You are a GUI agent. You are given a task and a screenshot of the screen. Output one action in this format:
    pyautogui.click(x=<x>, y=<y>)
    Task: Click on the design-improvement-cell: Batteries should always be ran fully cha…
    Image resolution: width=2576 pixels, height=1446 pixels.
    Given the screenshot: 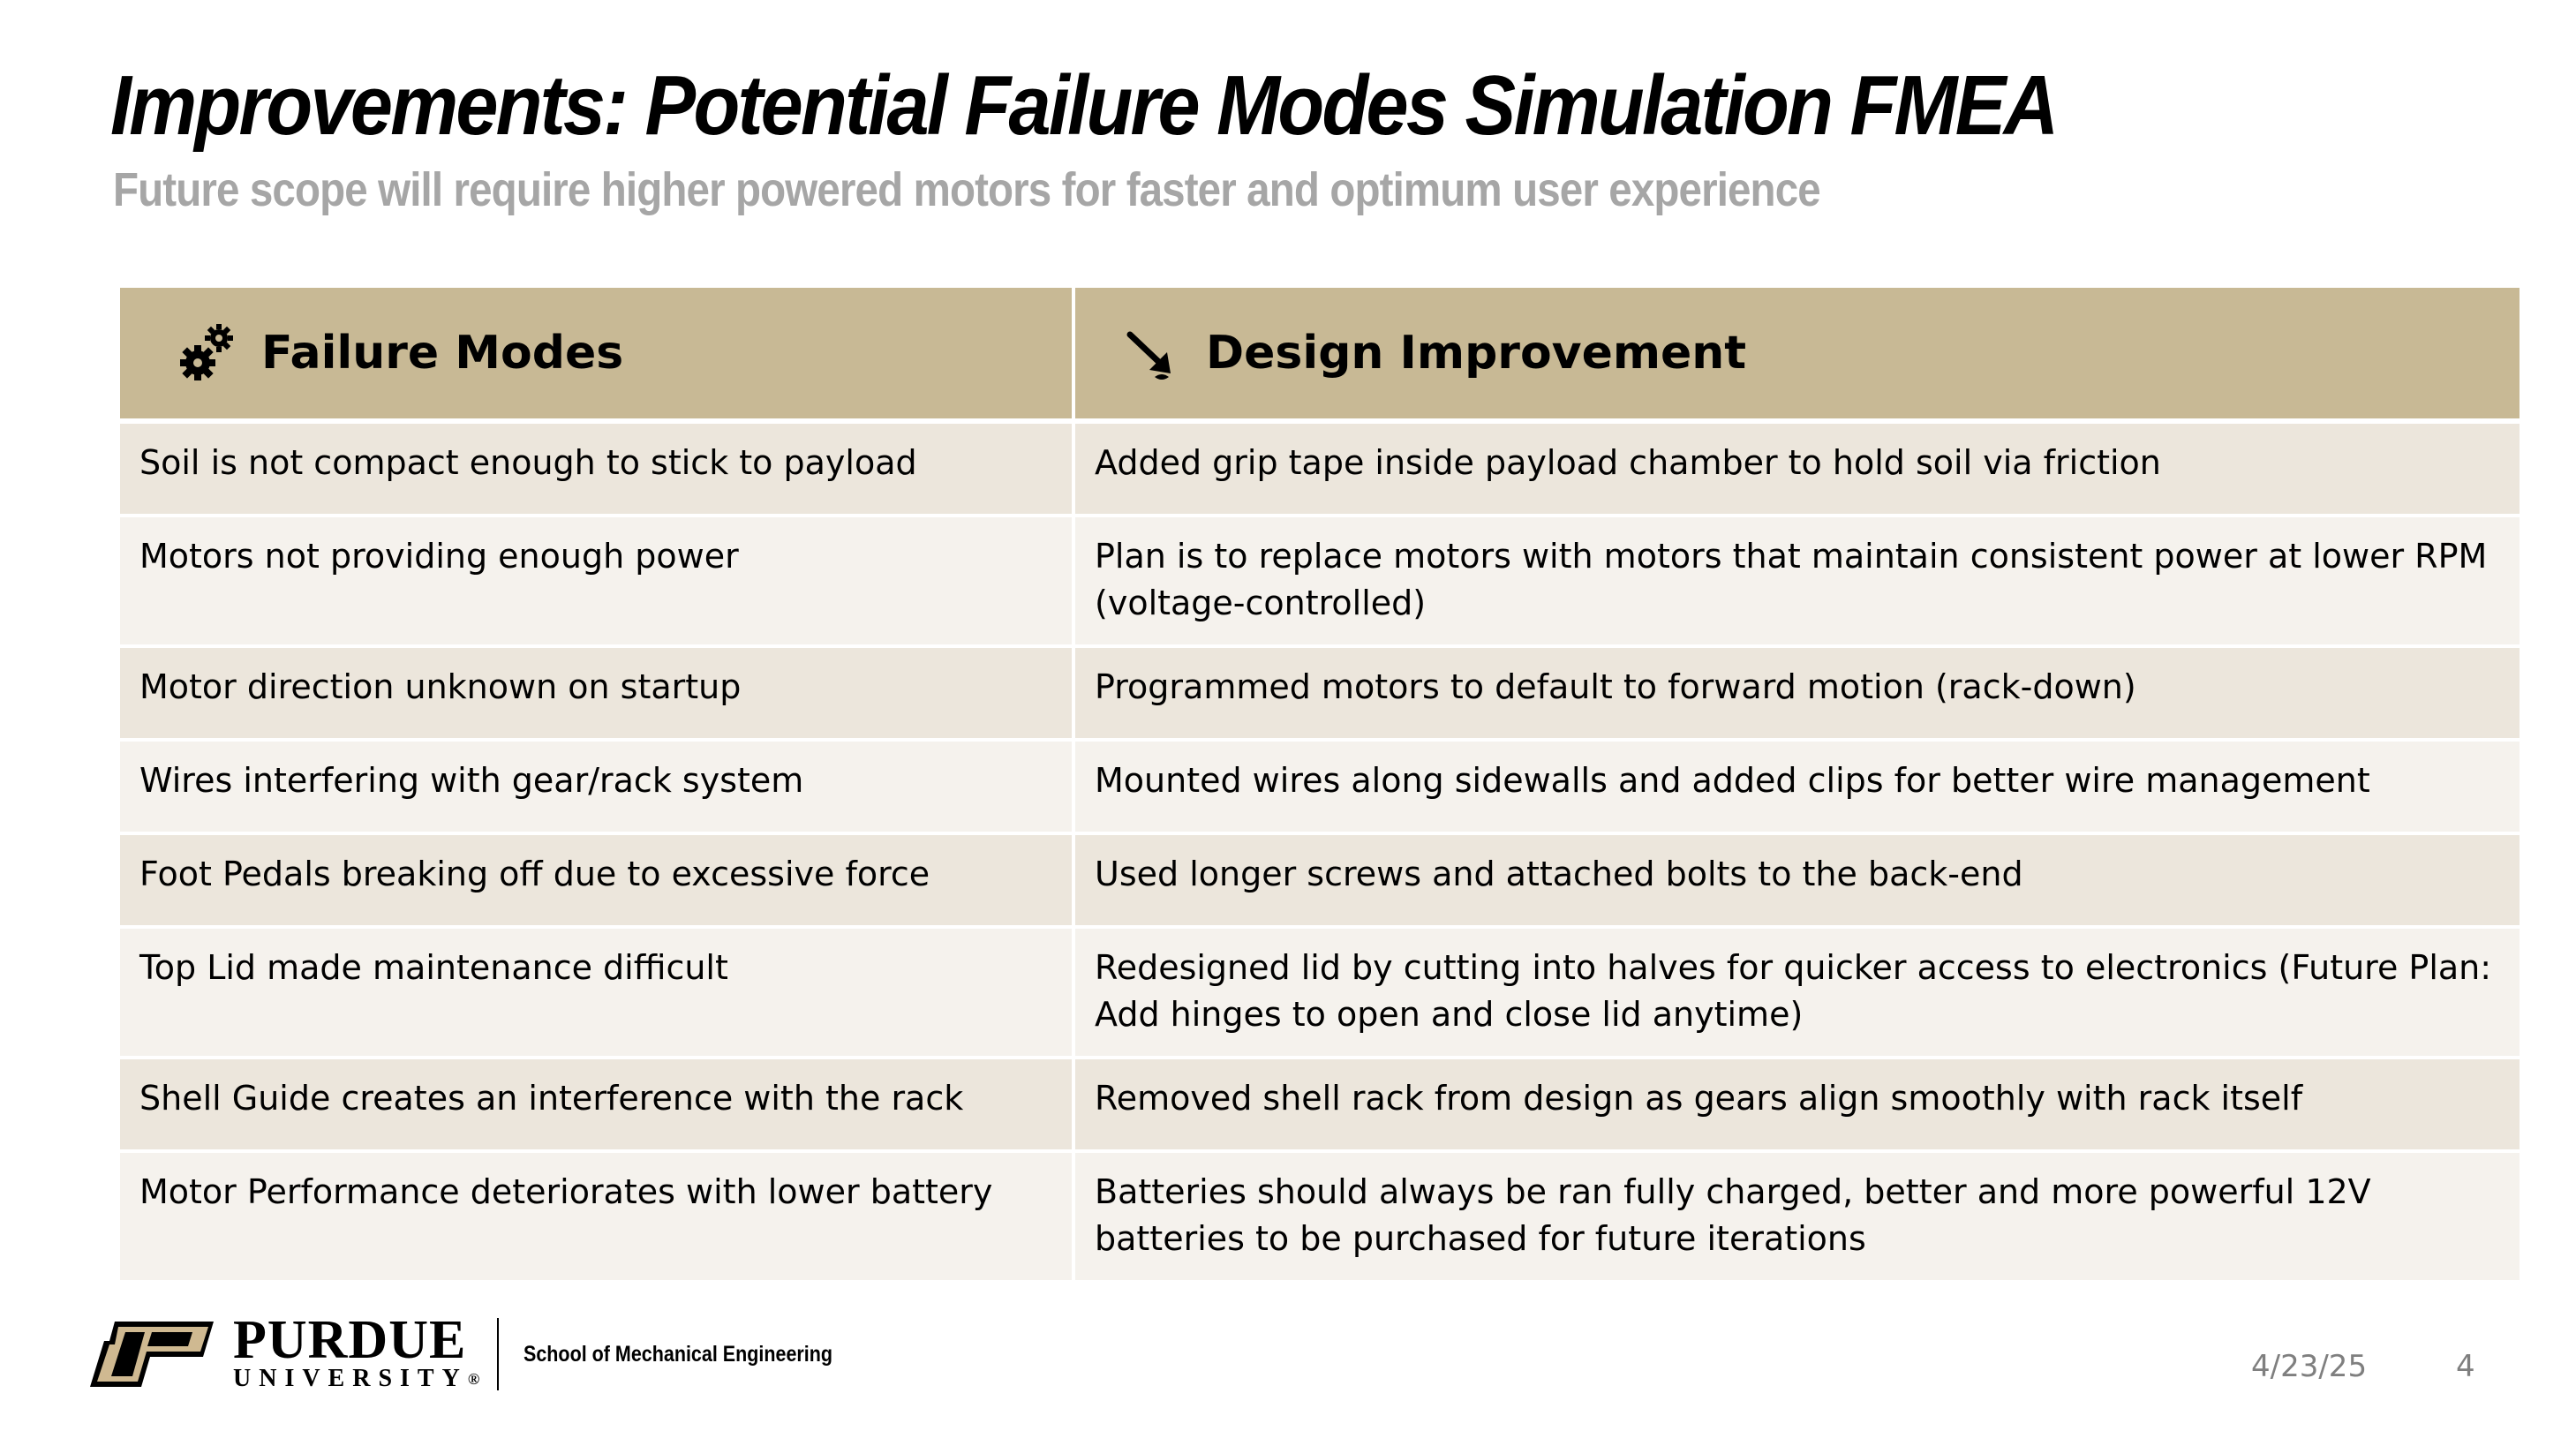 What is the action you would take?
    pyautogui.click(x=1797, y=1217)
    